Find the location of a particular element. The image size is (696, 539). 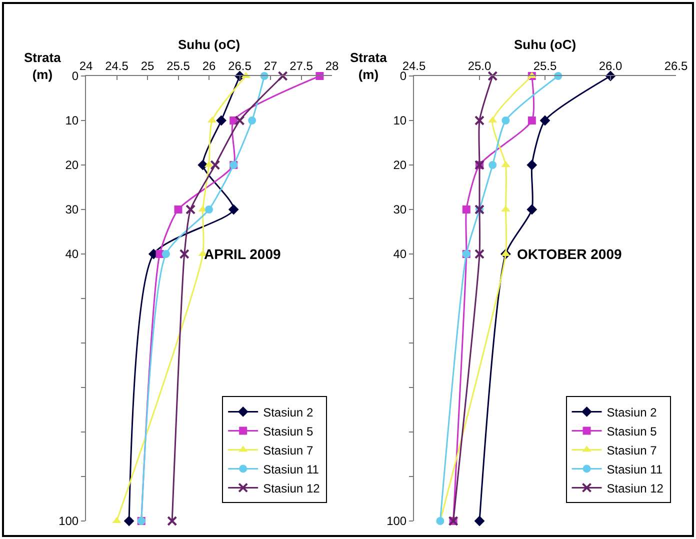

x-tick-label: 25.0 is located at coordinates (480, 66).